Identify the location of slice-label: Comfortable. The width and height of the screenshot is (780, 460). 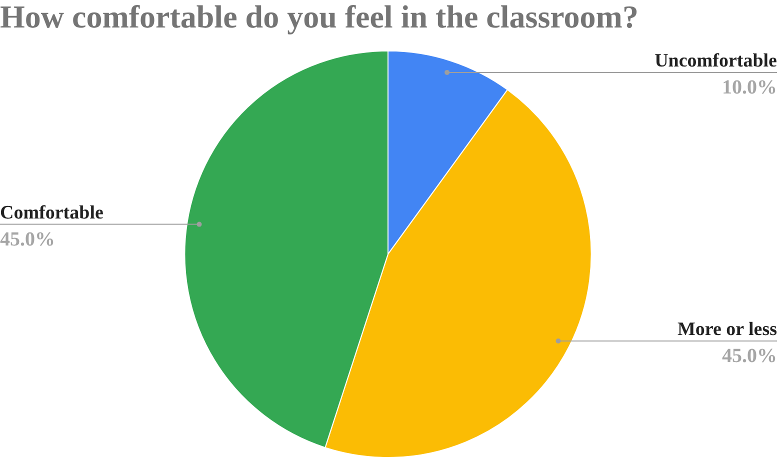
(52, 213).